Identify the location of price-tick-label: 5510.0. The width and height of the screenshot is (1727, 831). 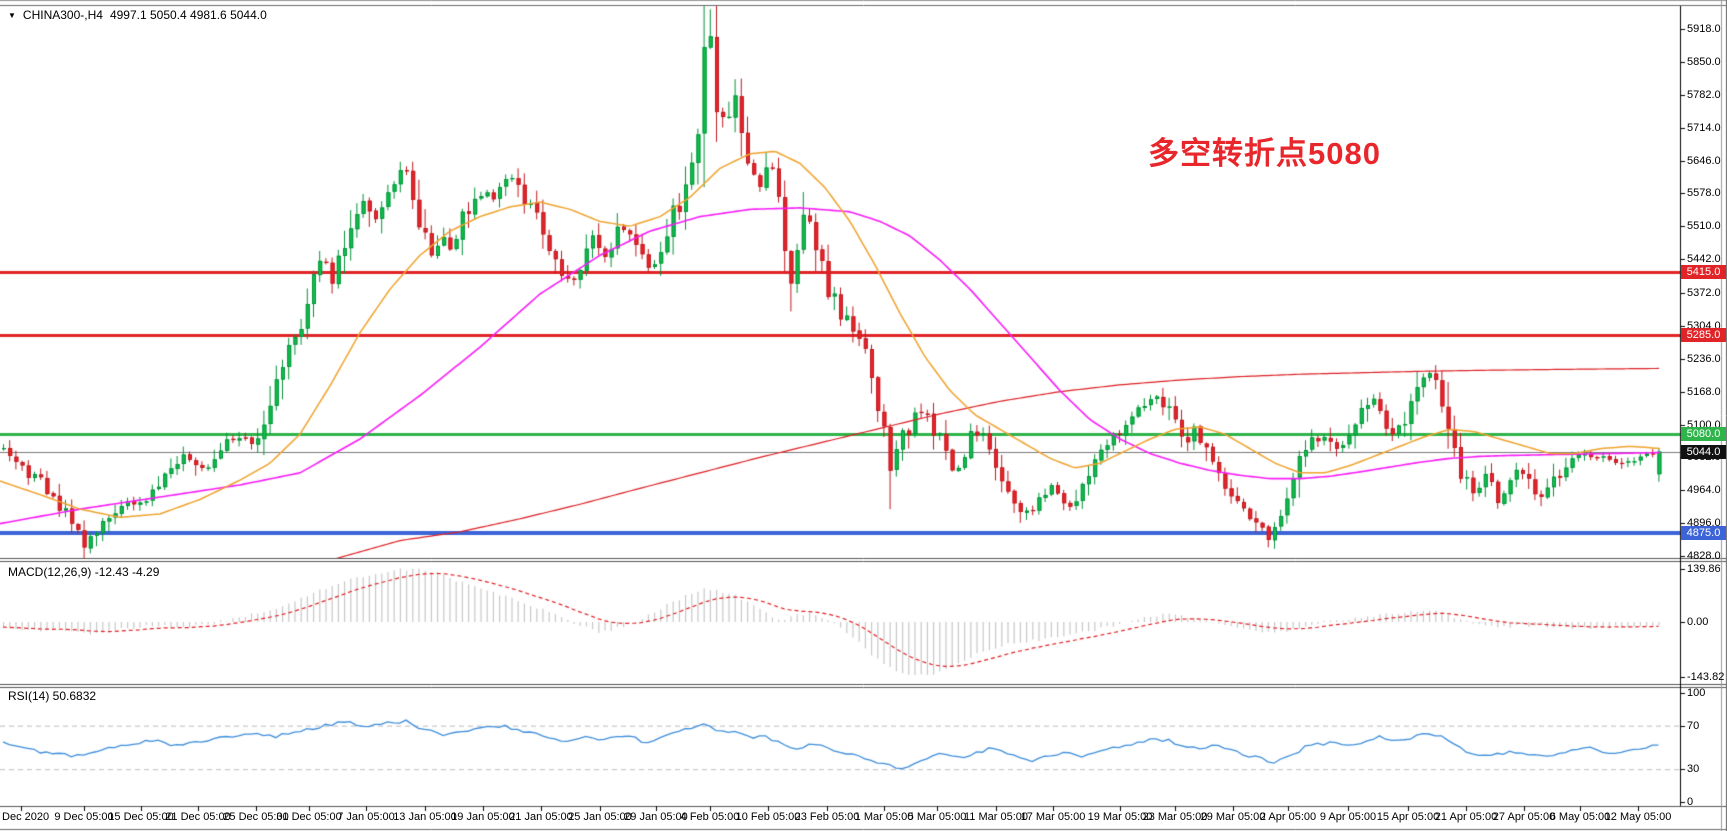
(1704, 226).